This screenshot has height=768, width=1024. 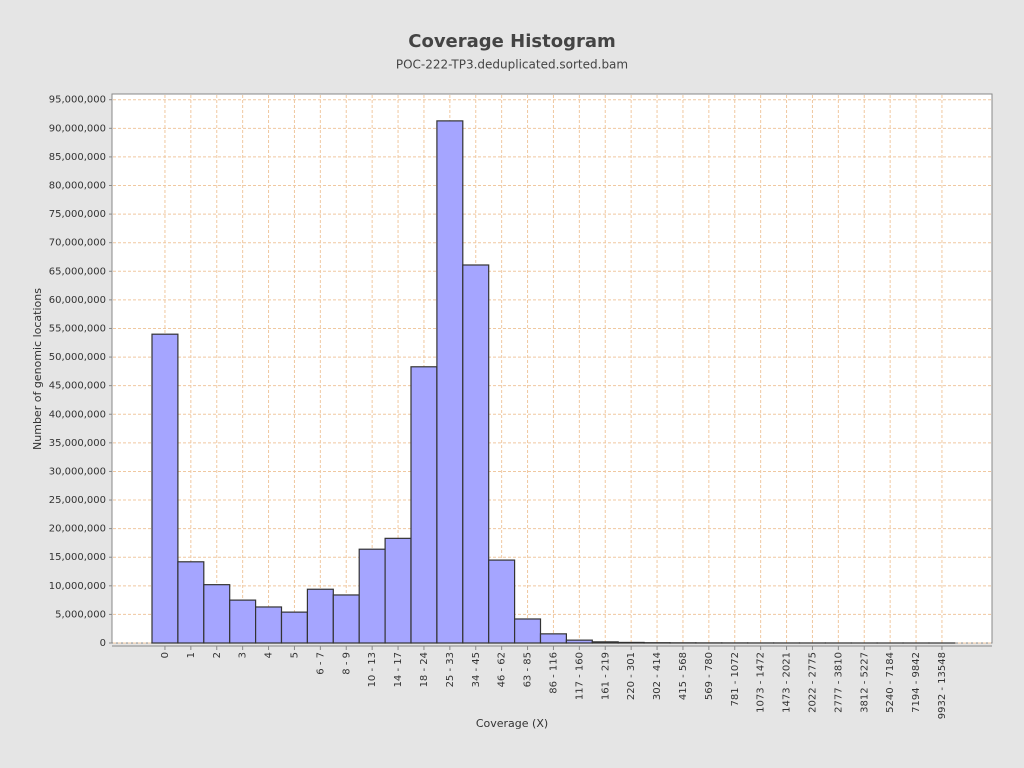 What do you see at coordinates (812, 682) in the screenshot?
I see `x-tick-label: 2022 - 2775` at bounding box center [812, 682].